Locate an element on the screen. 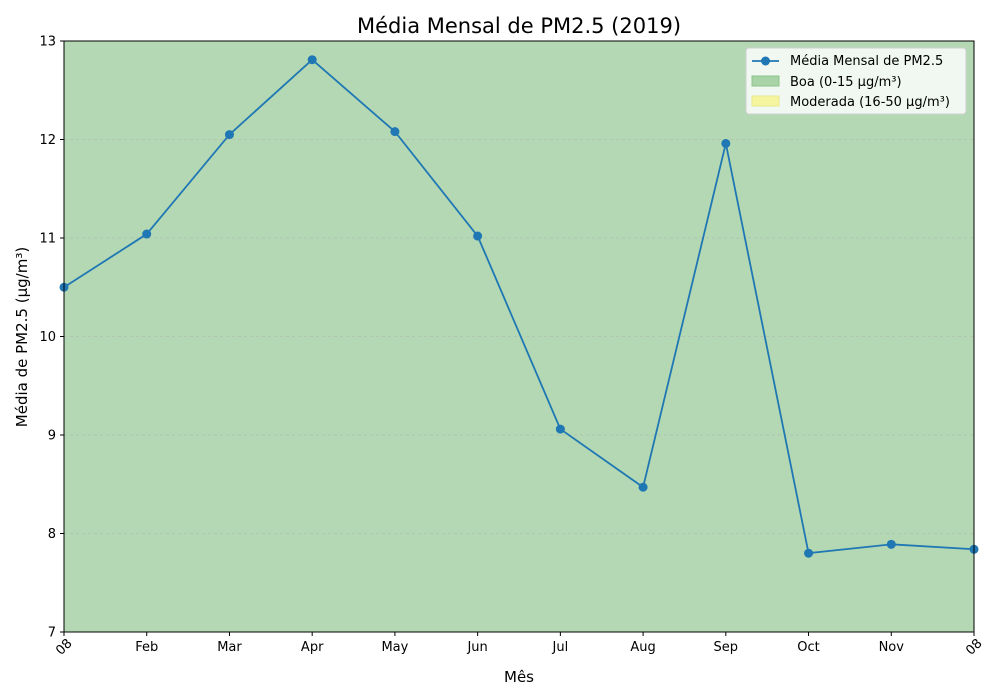 The width and height of the screenshot is (1000, 700). y-tick-label: 9 is located at coordinates (52, 436).